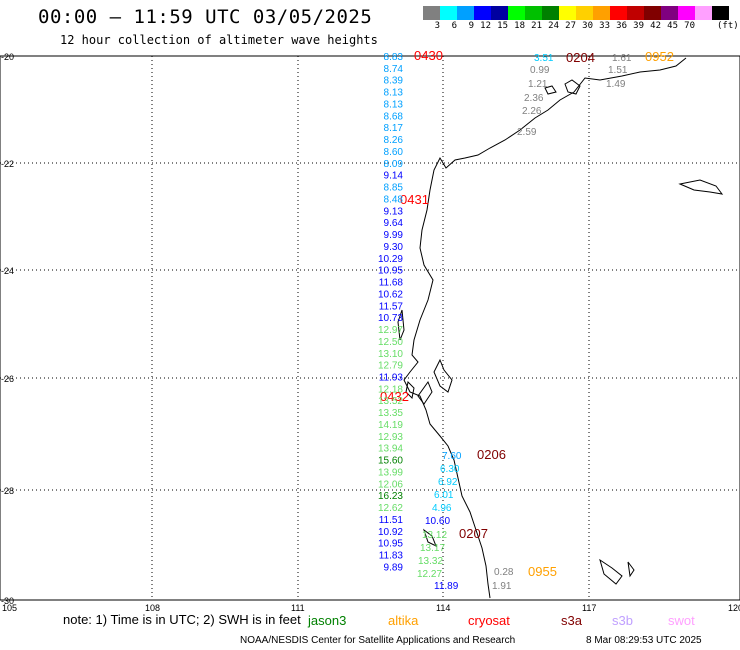 The image size is (740, 650). What do you see at coordinates (390, 318) in the screenshot?
I see `wave-height-value: 10.73` at bounding box center [390, 318].